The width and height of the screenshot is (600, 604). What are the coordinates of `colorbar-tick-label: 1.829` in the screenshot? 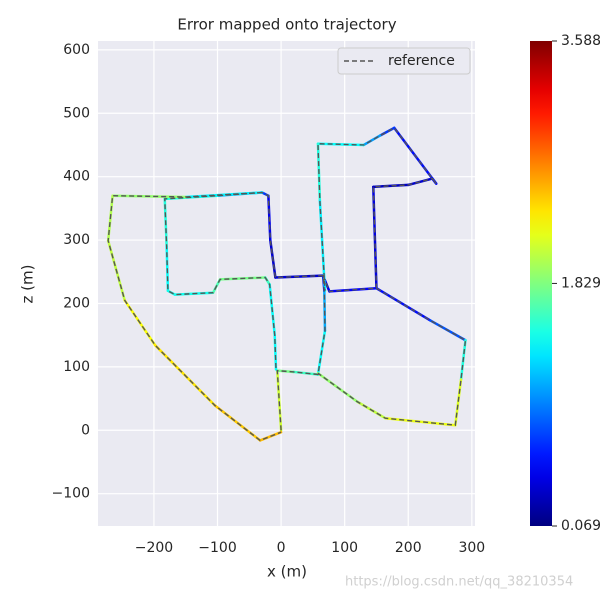 It's located at (580, 283).